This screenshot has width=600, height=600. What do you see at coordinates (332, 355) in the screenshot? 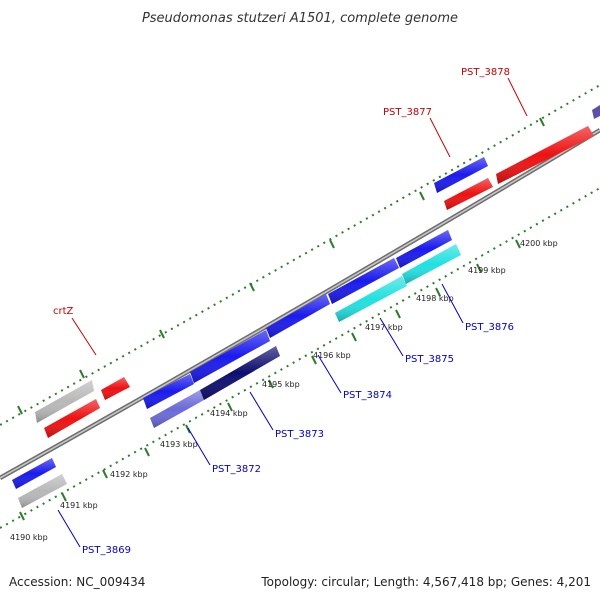
I see `kbp-label: 4196 kbp` at bounding box center [332, 355].